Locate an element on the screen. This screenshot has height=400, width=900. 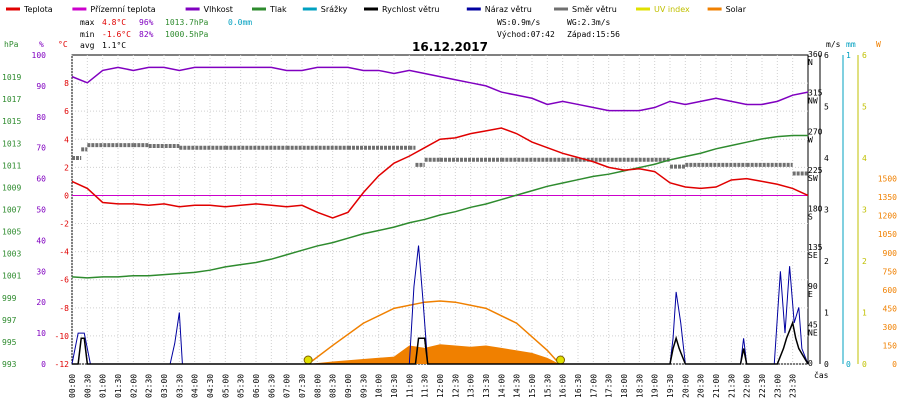
x-tick-label-32: 16:00 is located at coordinates (563, 386).